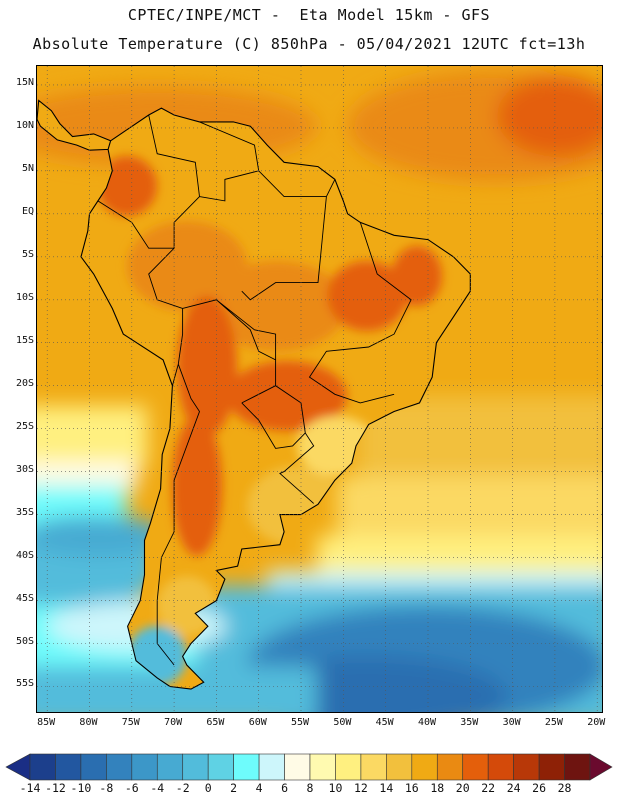  Describe the element at coordinates (24, 125) in the screenshot. I see `latitude-label: 10N` at that location.